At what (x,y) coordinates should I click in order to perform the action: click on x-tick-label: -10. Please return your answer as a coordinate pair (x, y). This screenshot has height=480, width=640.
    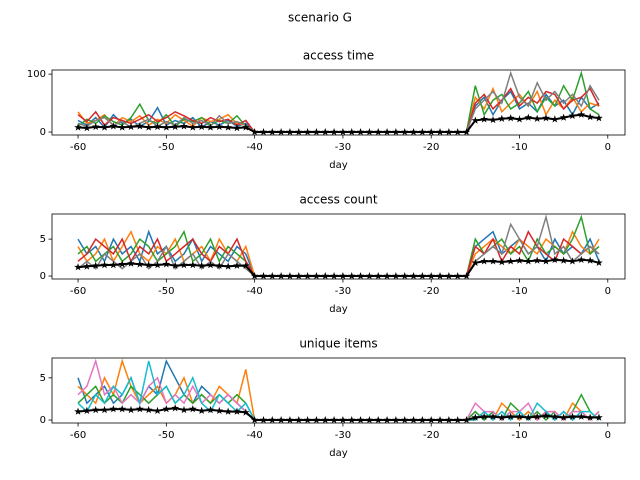
    Looking at the image, I should click on (519, 291).